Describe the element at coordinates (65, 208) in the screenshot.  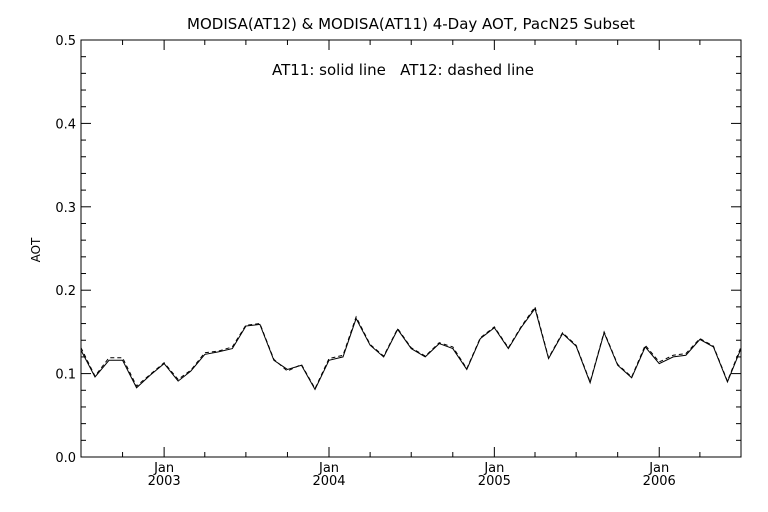
I see `y-tick-label: 0.3` at that location.